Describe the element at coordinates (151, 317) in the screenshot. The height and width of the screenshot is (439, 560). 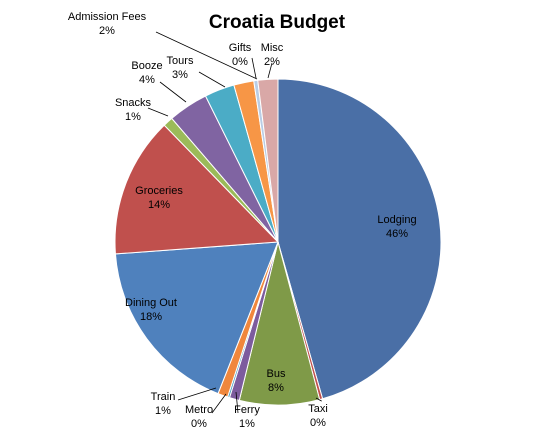
I see `slice-value-label-dining-out: 18%` at that location.